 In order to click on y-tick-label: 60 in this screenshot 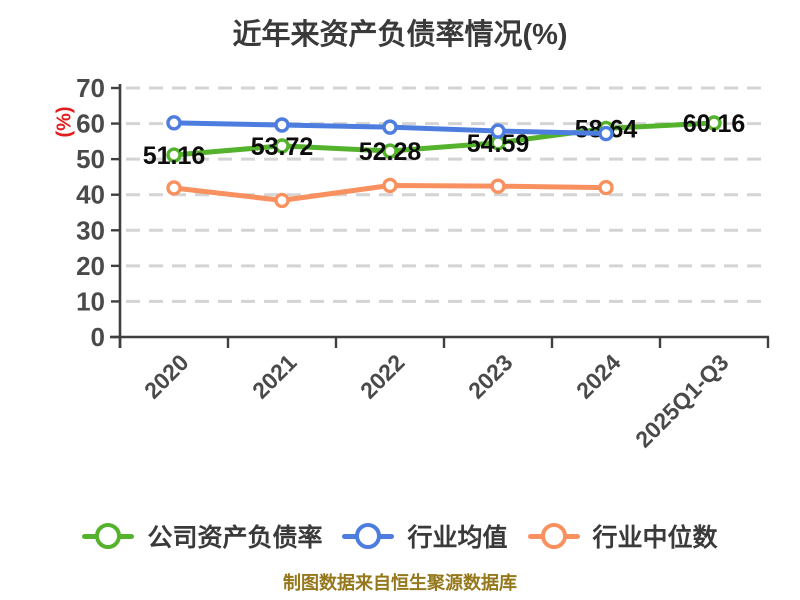, I will do `click(90, 124)`.